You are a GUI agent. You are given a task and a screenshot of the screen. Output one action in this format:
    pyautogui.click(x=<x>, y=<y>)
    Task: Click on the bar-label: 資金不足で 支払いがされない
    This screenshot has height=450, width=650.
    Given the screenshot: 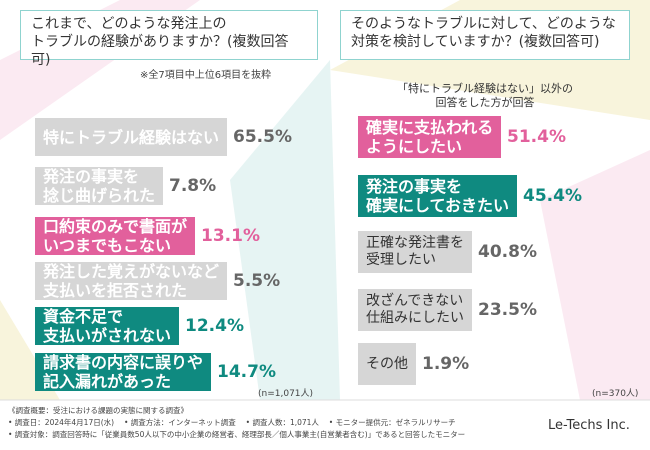 What is the action you would take?
    pyautogui.click(x=107, y=326)
    